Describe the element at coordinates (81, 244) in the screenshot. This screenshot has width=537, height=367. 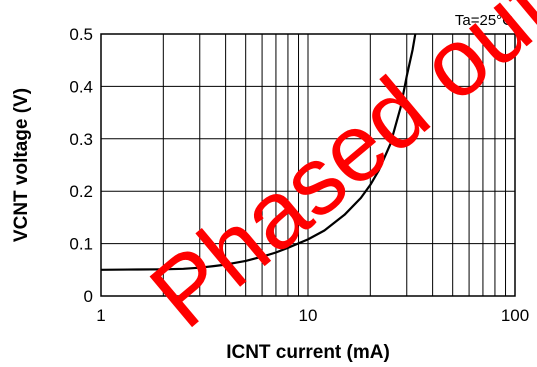
I see `y-tick-label: 0.1` at that location.